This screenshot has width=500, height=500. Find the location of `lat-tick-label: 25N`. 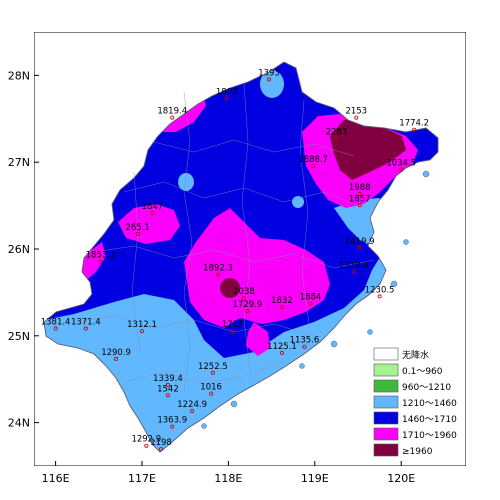

lat-tick-label: 25N is located at coordinates (19, 336).